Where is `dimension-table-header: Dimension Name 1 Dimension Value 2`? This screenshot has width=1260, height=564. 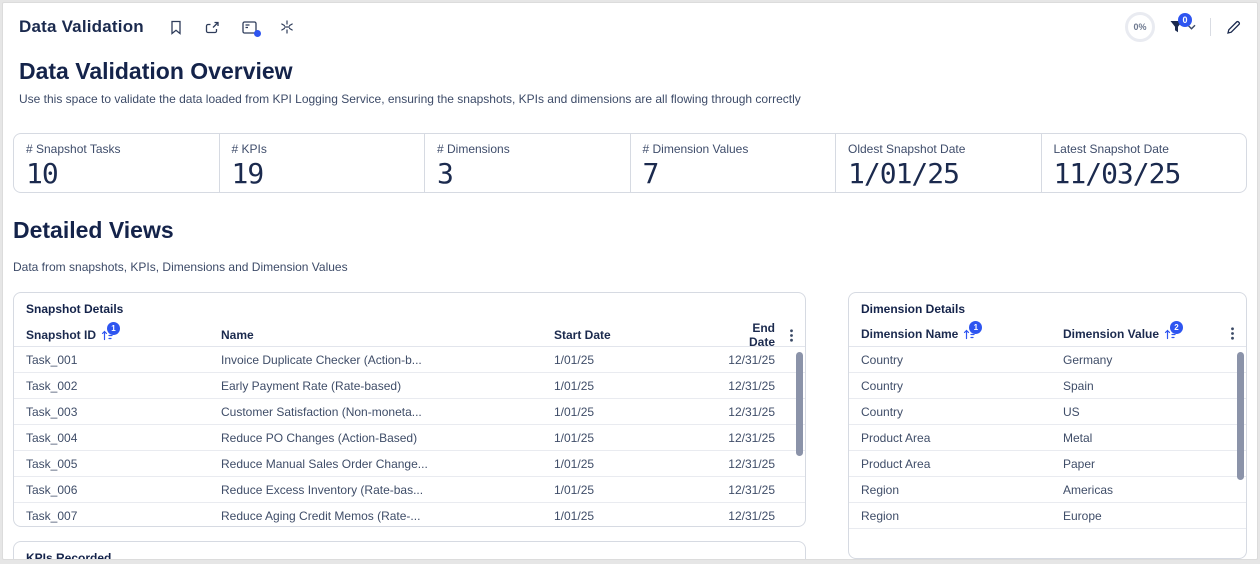
dimension-table-header: Dimension Name 1 Dimension Value 2 is located at coordinates (1047, 333).